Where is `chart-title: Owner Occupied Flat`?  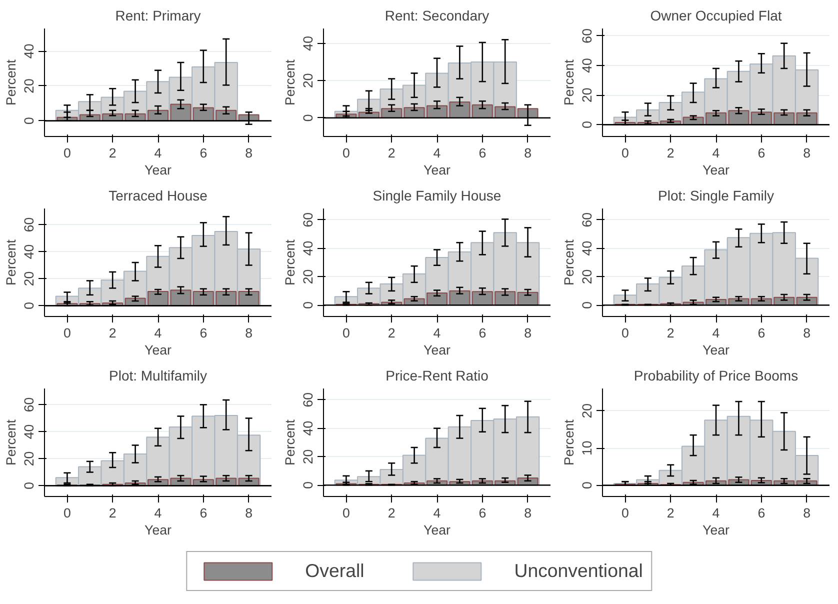 chart-title: Owner Occupied Flat is located at coordinates (716, 16).